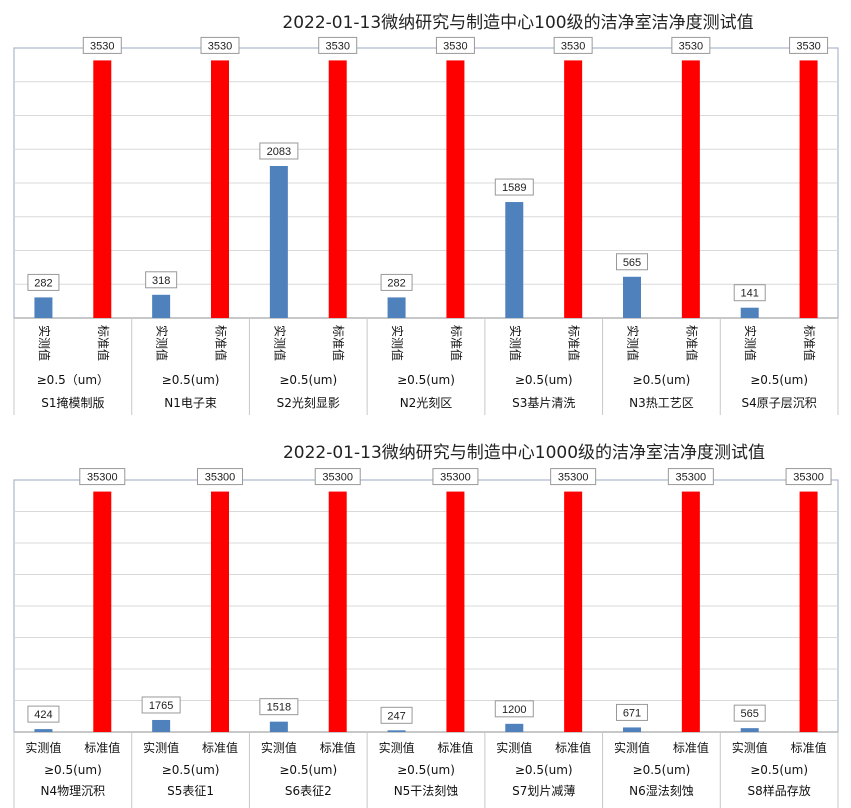 The width and height of the screenshot is (851, 808). What do you see at coordinates (543, 403) in the screenshot?
I see `area-label: S3基片清洗` at bounding box center [543, 403].